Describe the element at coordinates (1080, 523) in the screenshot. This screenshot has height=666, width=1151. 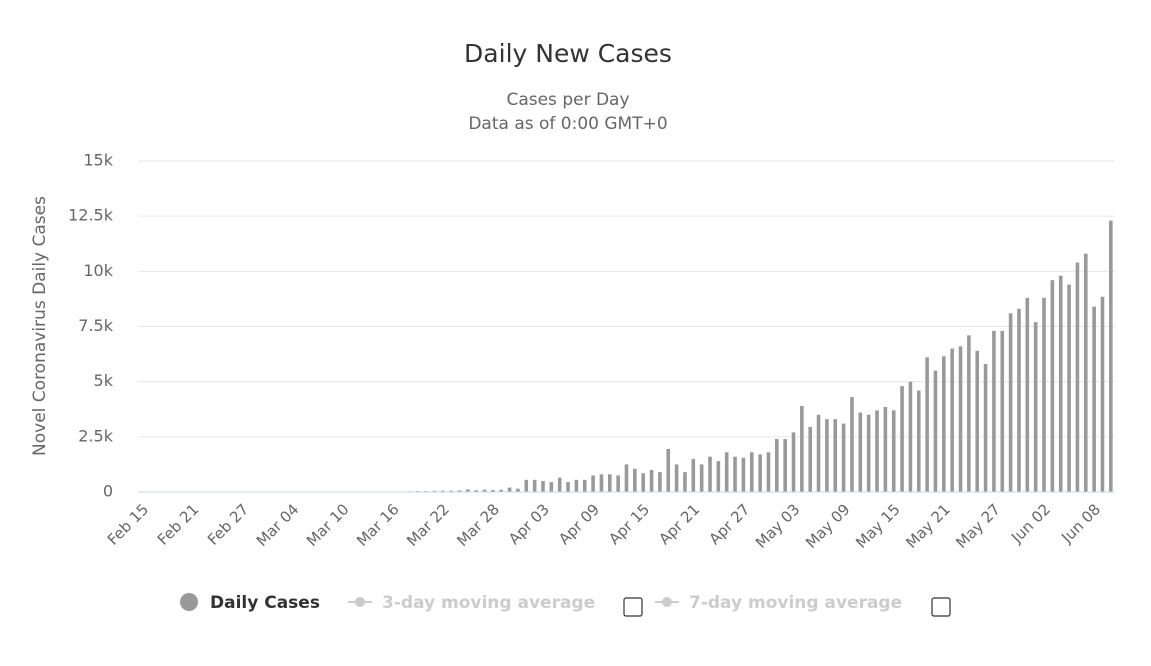
I see `x-tick-label: Jun 08` at that location.